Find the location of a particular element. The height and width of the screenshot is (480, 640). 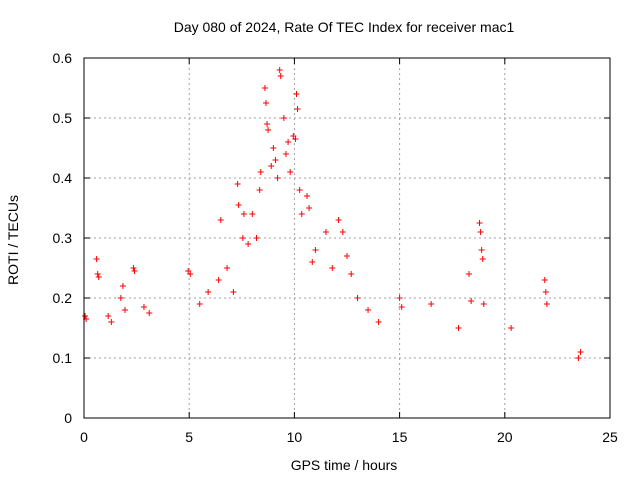

x-tick-label: 10 is located at coordinates (295, 437).